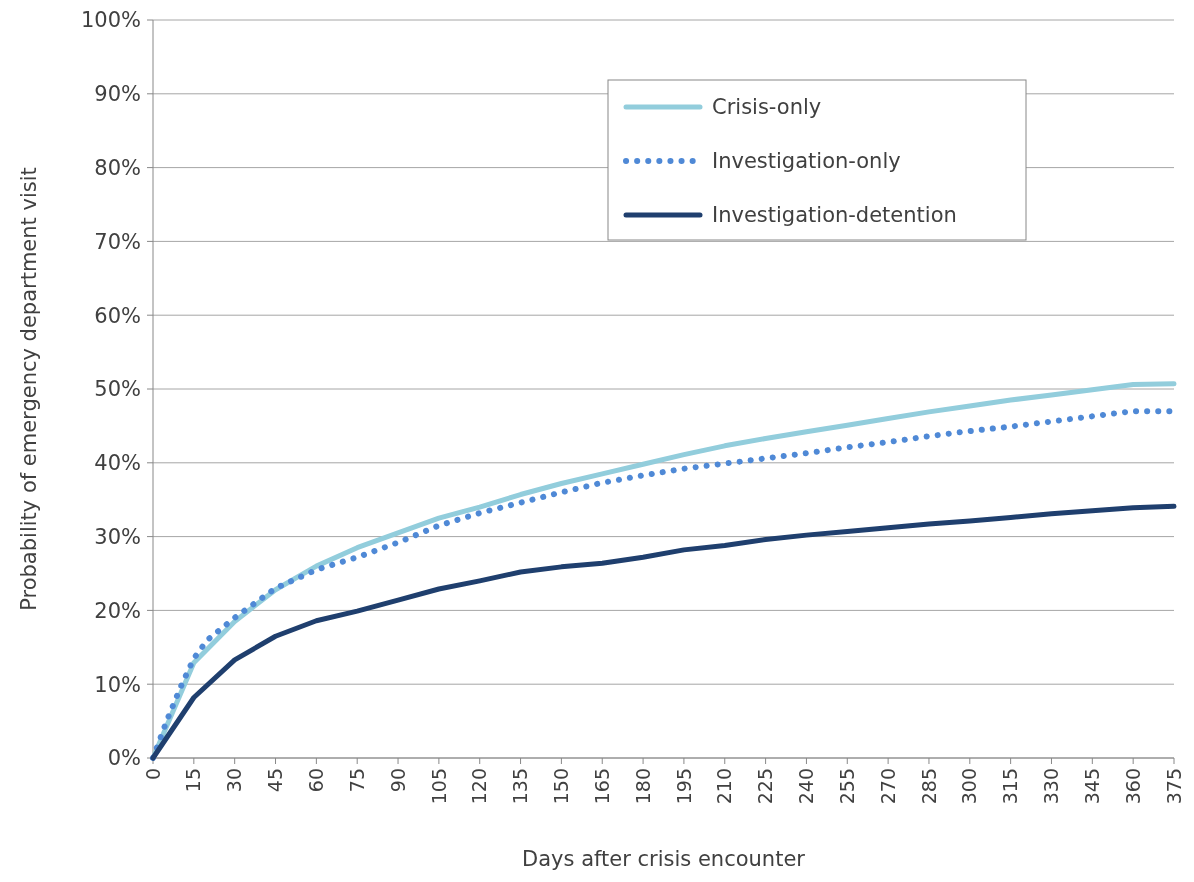 The image size is (1194, 882). What do you see at coordinates (928, 786) in the screenshot?
I see `x-tick-label: 285` at bounding box center [928, 786].